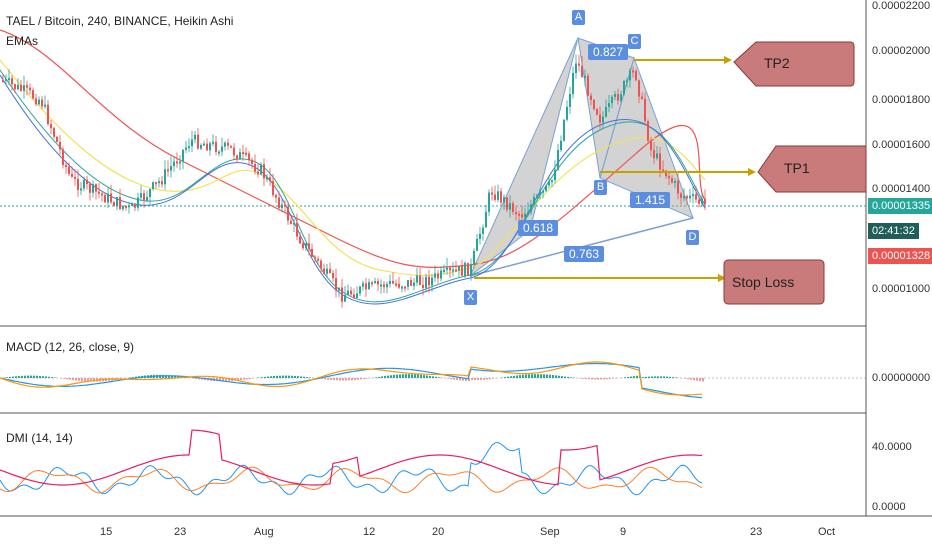 This screenshot has width=932, height=550. Describe the element at coordinates (39, 438) in the screenshot. I see `dmi-label: DMI (14, 14)` at that location.